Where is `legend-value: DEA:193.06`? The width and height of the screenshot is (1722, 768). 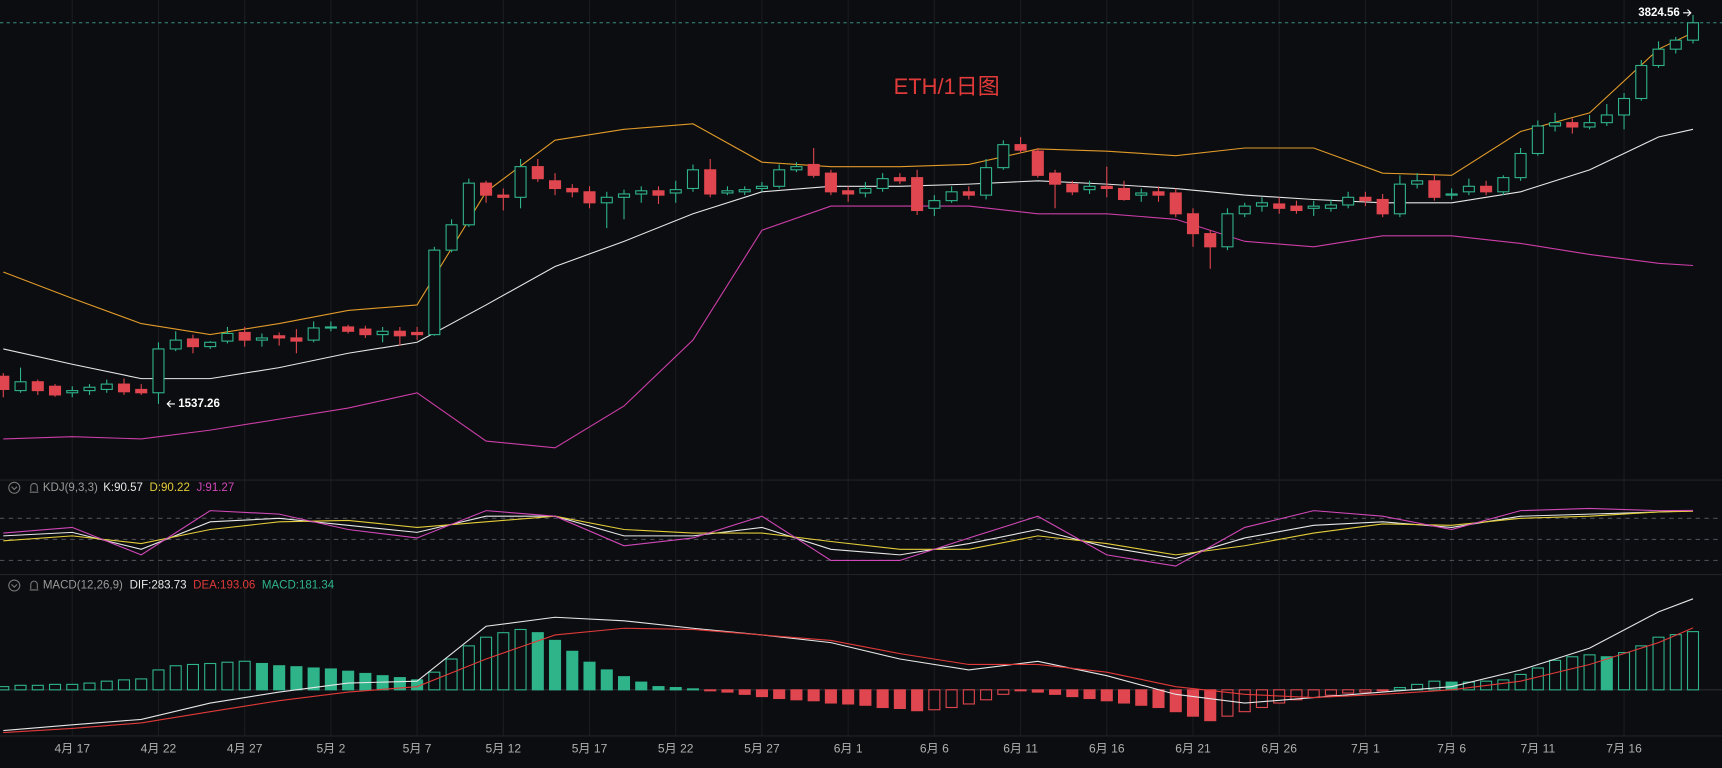 legend-value: DEA:193.06 is located at coordinates (224, 586).